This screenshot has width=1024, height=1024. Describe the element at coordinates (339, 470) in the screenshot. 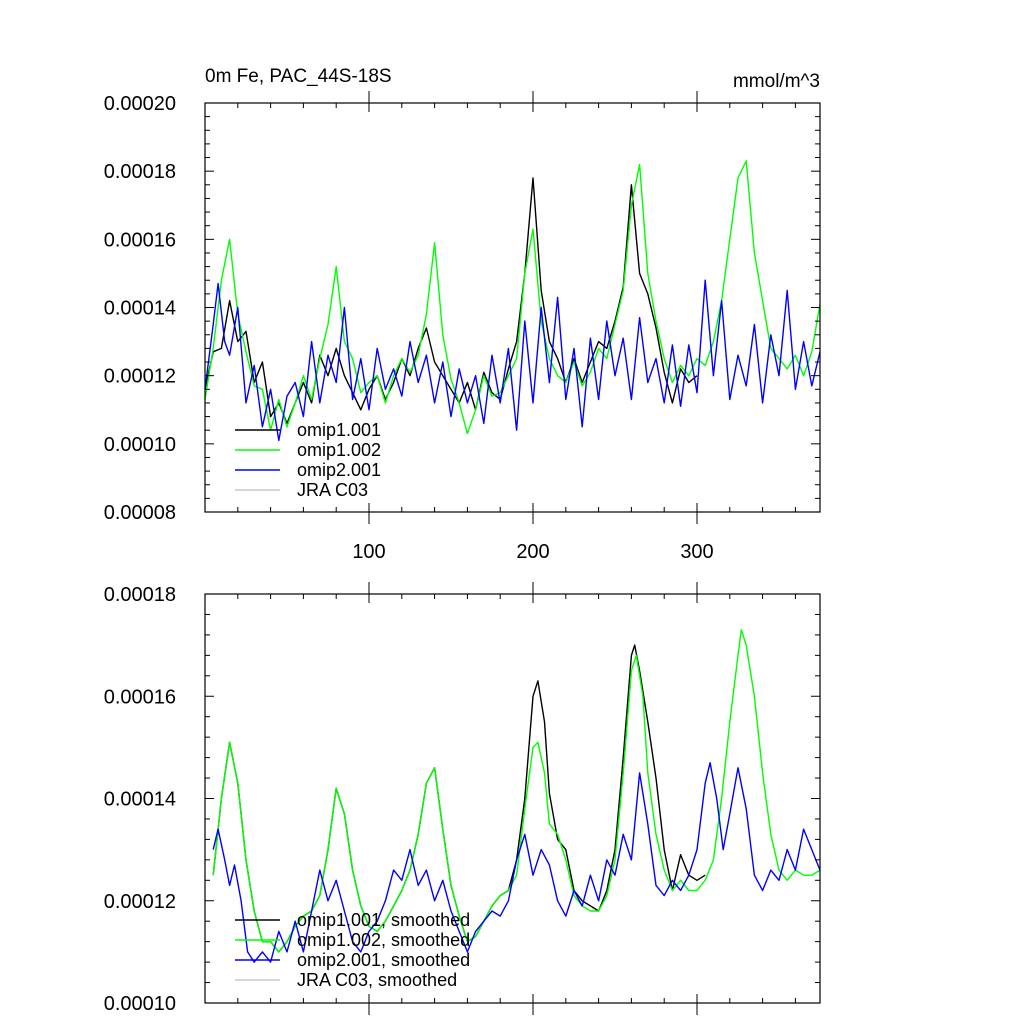

I see `legend-label: omip2.001` at that location.